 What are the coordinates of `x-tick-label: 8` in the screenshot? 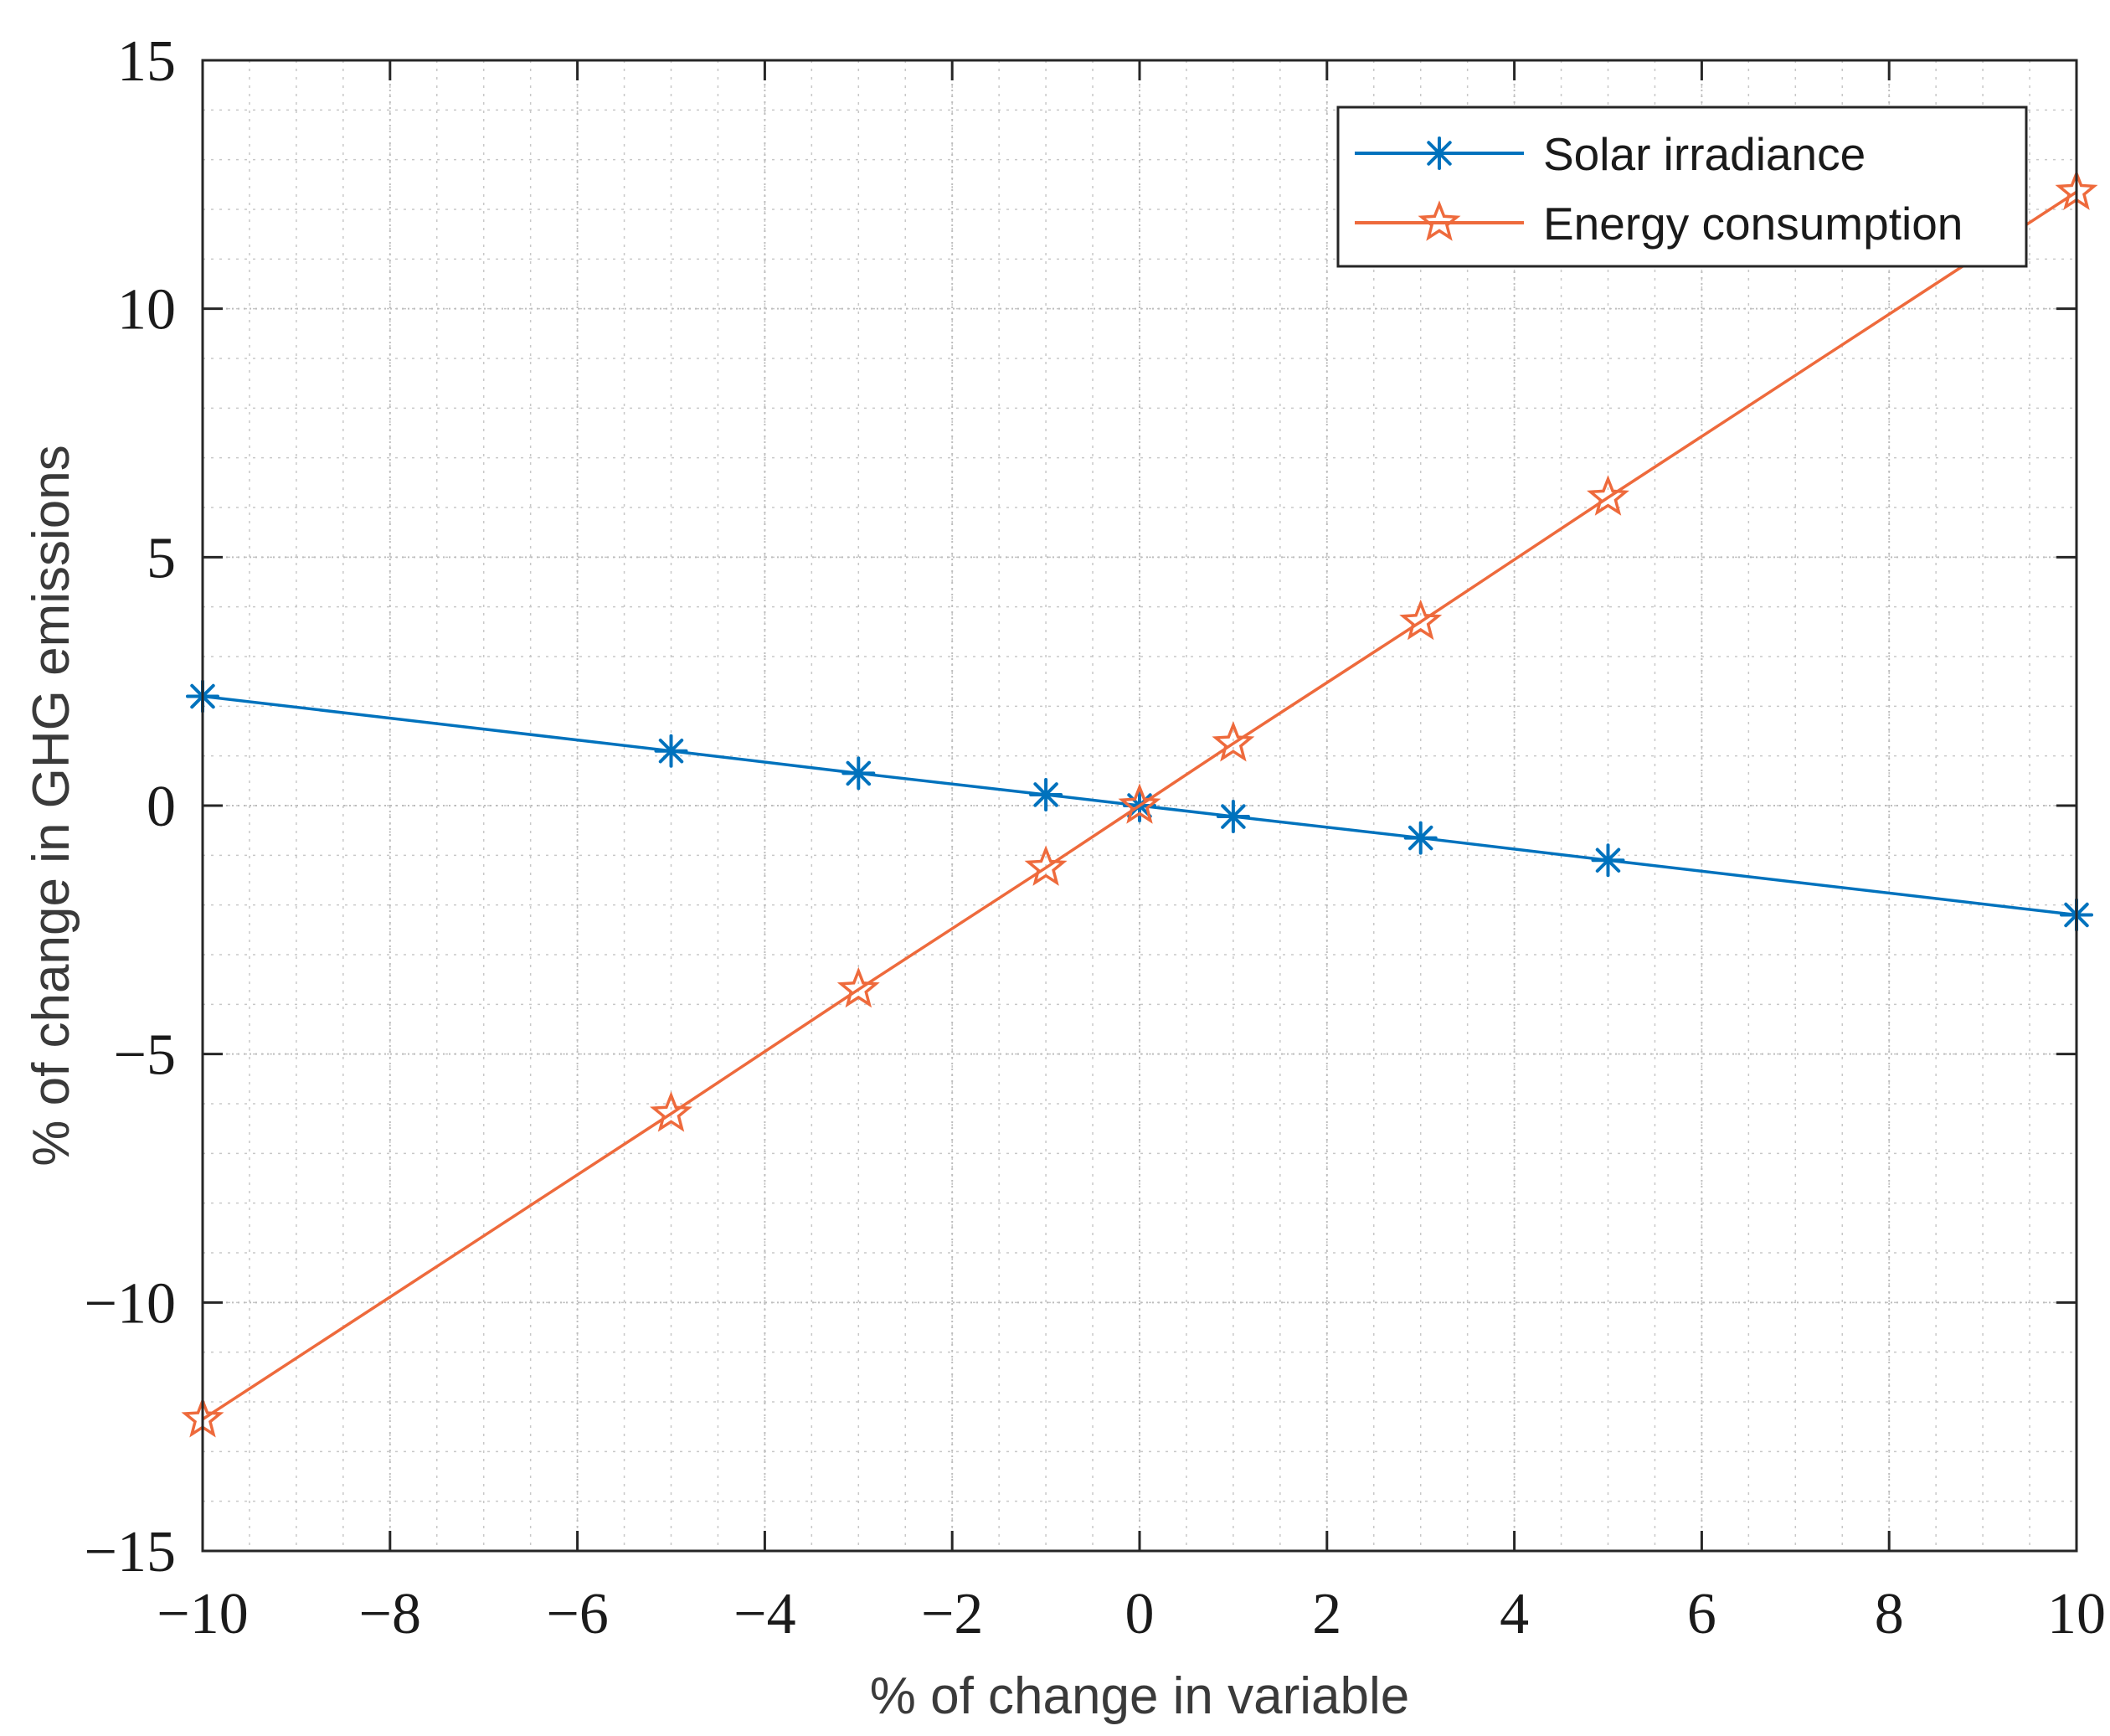 It's located at (1889, 1614).